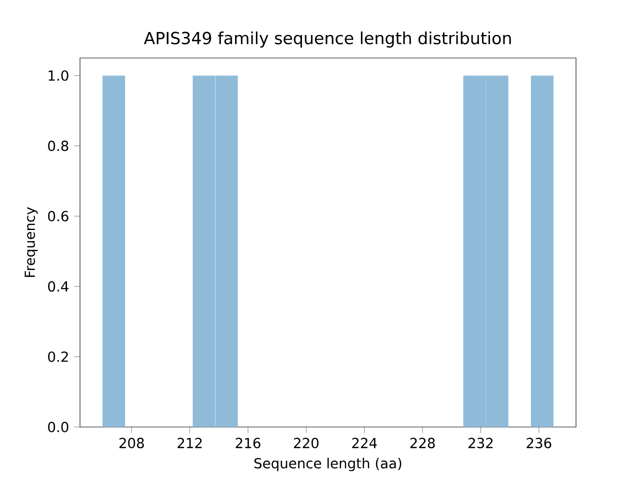 This screenshot has height=480, width=640. I want to click on y-tick-label: 0.2, so click(58, 356).